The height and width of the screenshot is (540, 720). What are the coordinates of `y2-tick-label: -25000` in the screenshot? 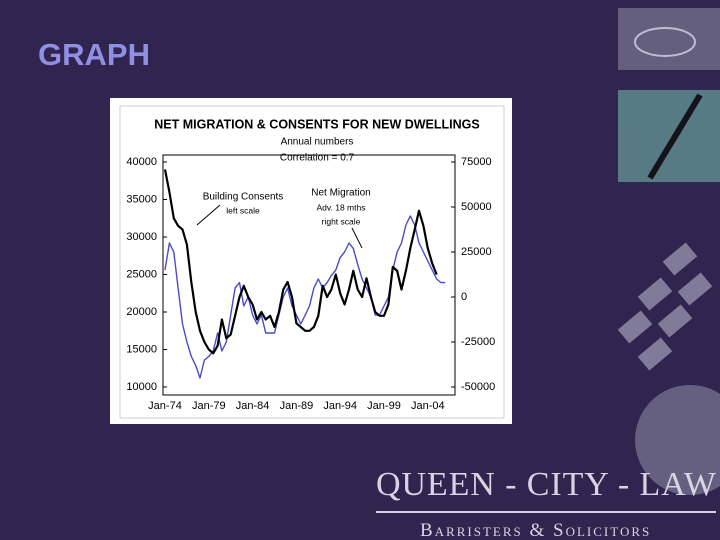 It's located at (478, 342).